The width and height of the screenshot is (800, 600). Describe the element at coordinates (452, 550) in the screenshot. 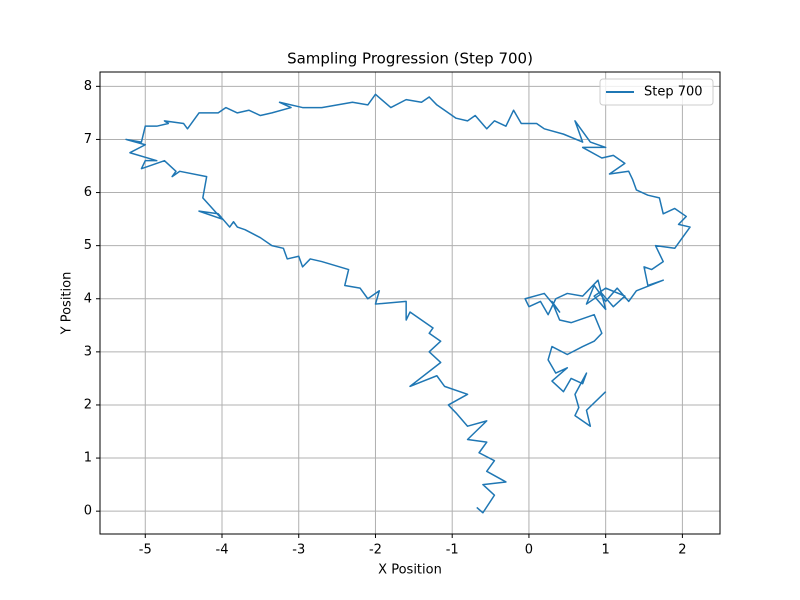

I see `x-tick-label: -1` at that location.